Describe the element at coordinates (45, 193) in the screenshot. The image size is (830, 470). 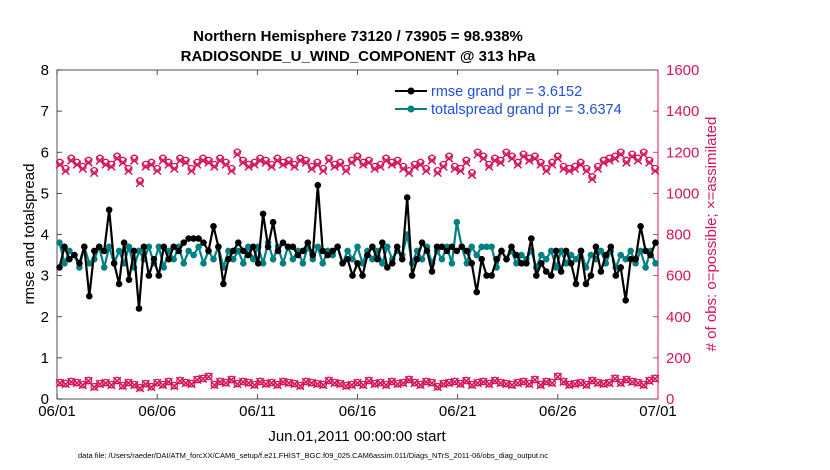
I see `y-left-tick-label: 5` at that location.